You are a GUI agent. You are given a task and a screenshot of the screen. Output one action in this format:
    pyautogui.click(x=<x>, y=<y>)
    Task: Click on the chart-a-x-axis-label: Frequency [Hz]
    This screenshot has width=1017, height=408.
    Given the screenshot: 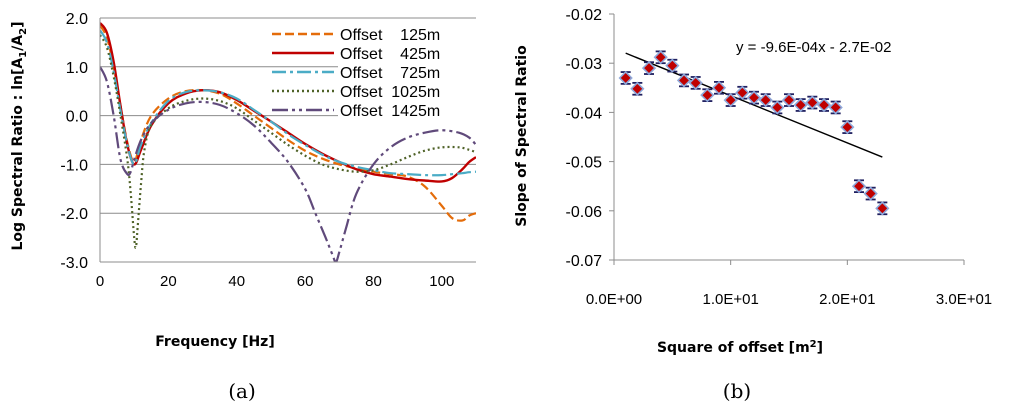 What is the action you would take?
    pyautogui.click(x=214, y=342)
    